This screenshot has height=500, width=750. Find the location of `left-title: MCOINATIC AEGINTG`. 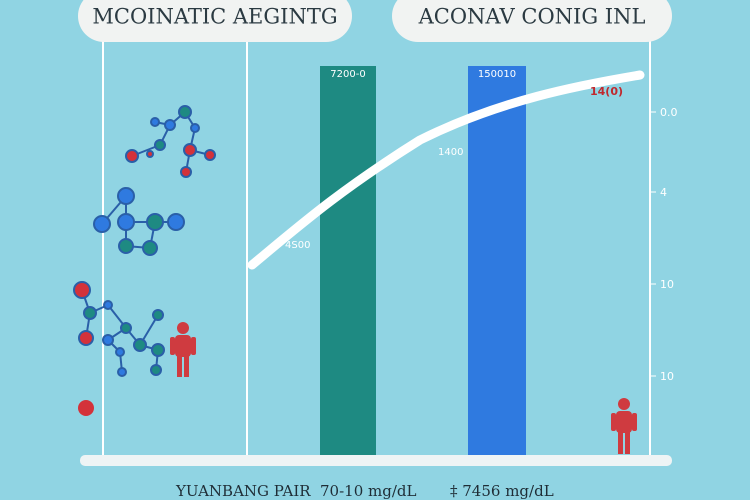

left-title: MCOINATIC AEGINTG is located at coordinates (214, 17).